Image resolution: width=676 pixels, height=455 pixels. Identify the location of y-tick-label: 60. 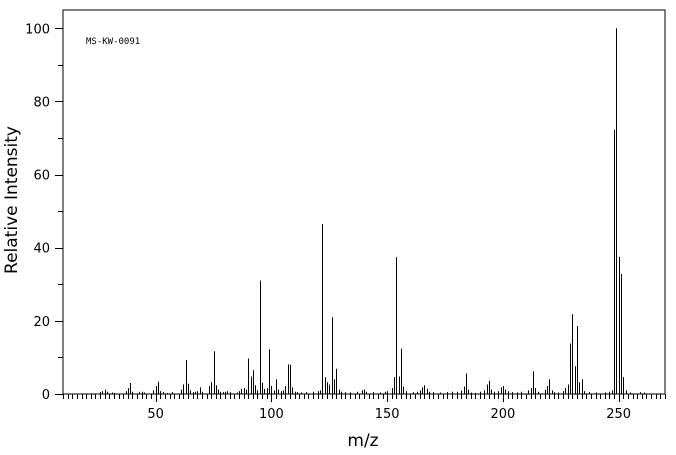
(41, 176).